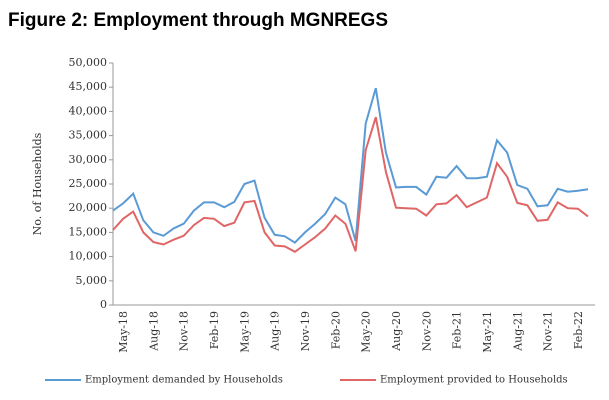 This screenshot has height=400, width=609. Describe the element at coordinates (335, 330) in the screenshot. I see `x-tick-label: Feb-20` at that location.